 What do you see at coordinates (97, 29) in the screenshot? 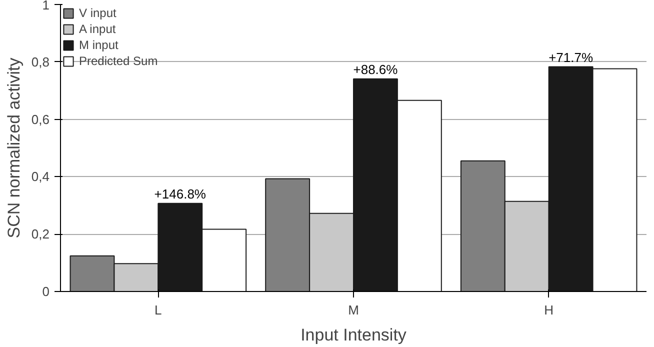
I see `legend-label: A input` at bounding box center [97, 29].